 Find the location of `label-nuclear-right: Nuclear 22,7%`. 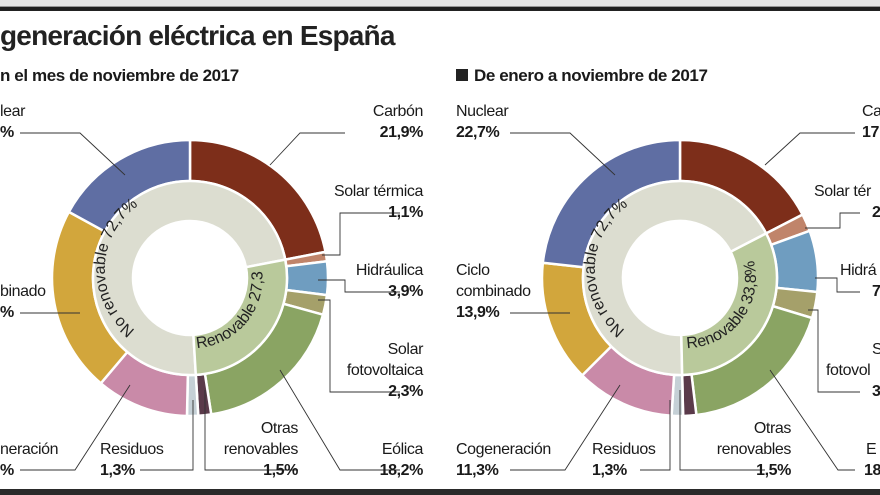

label-nuclear-right: Nuclear 22,7% is located at coordinates (482, 122).